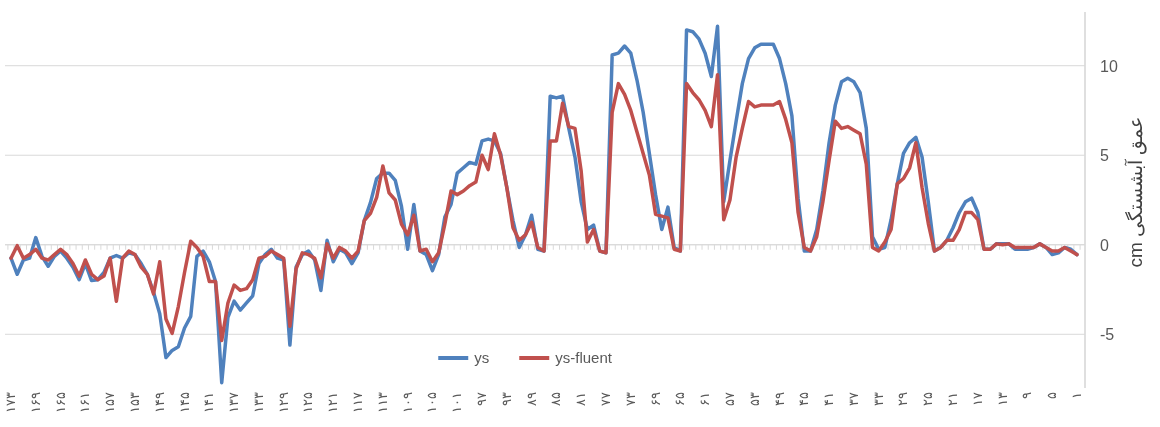  Describe the element at coordinates (655, 399) in the screenshot. I see `x-tick-label: ۶۹` at that location.